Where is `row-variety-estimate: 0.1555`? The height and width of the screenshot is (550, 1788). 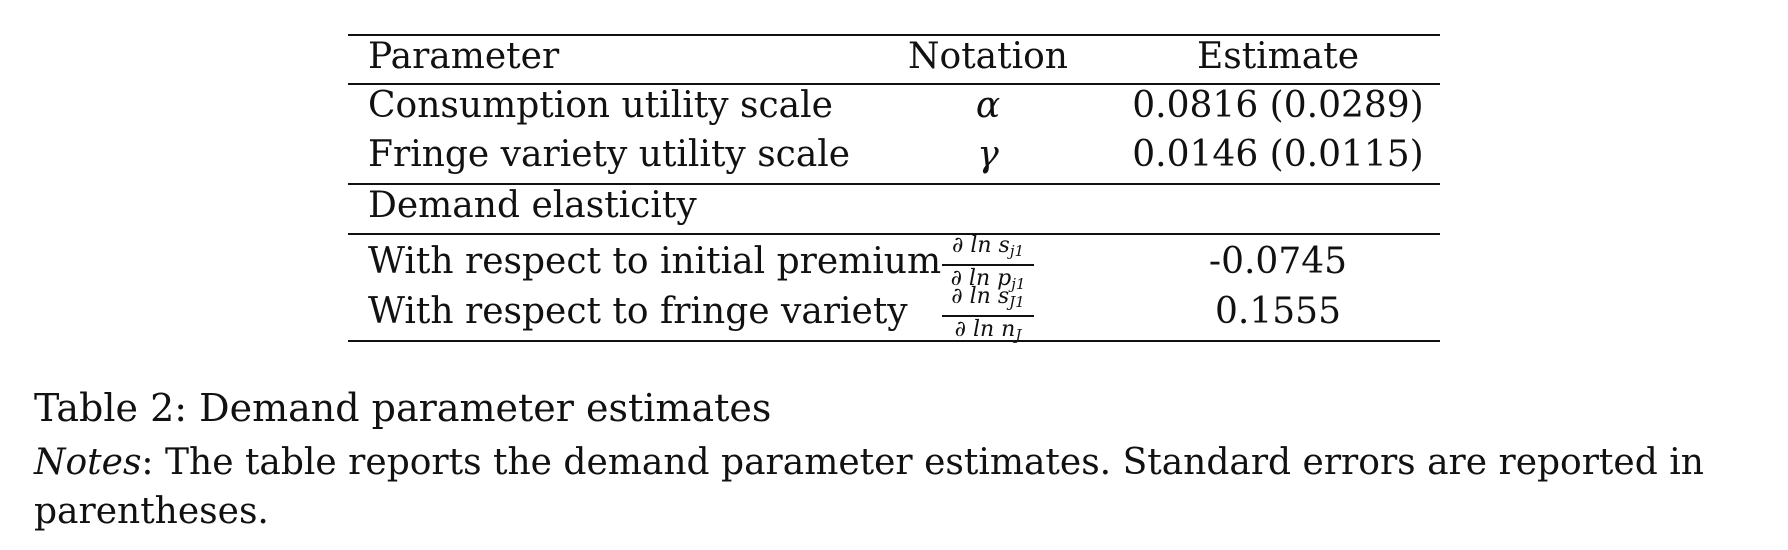 row-variety-estimate: 0.1555 is located at coordinates (1278, 312).